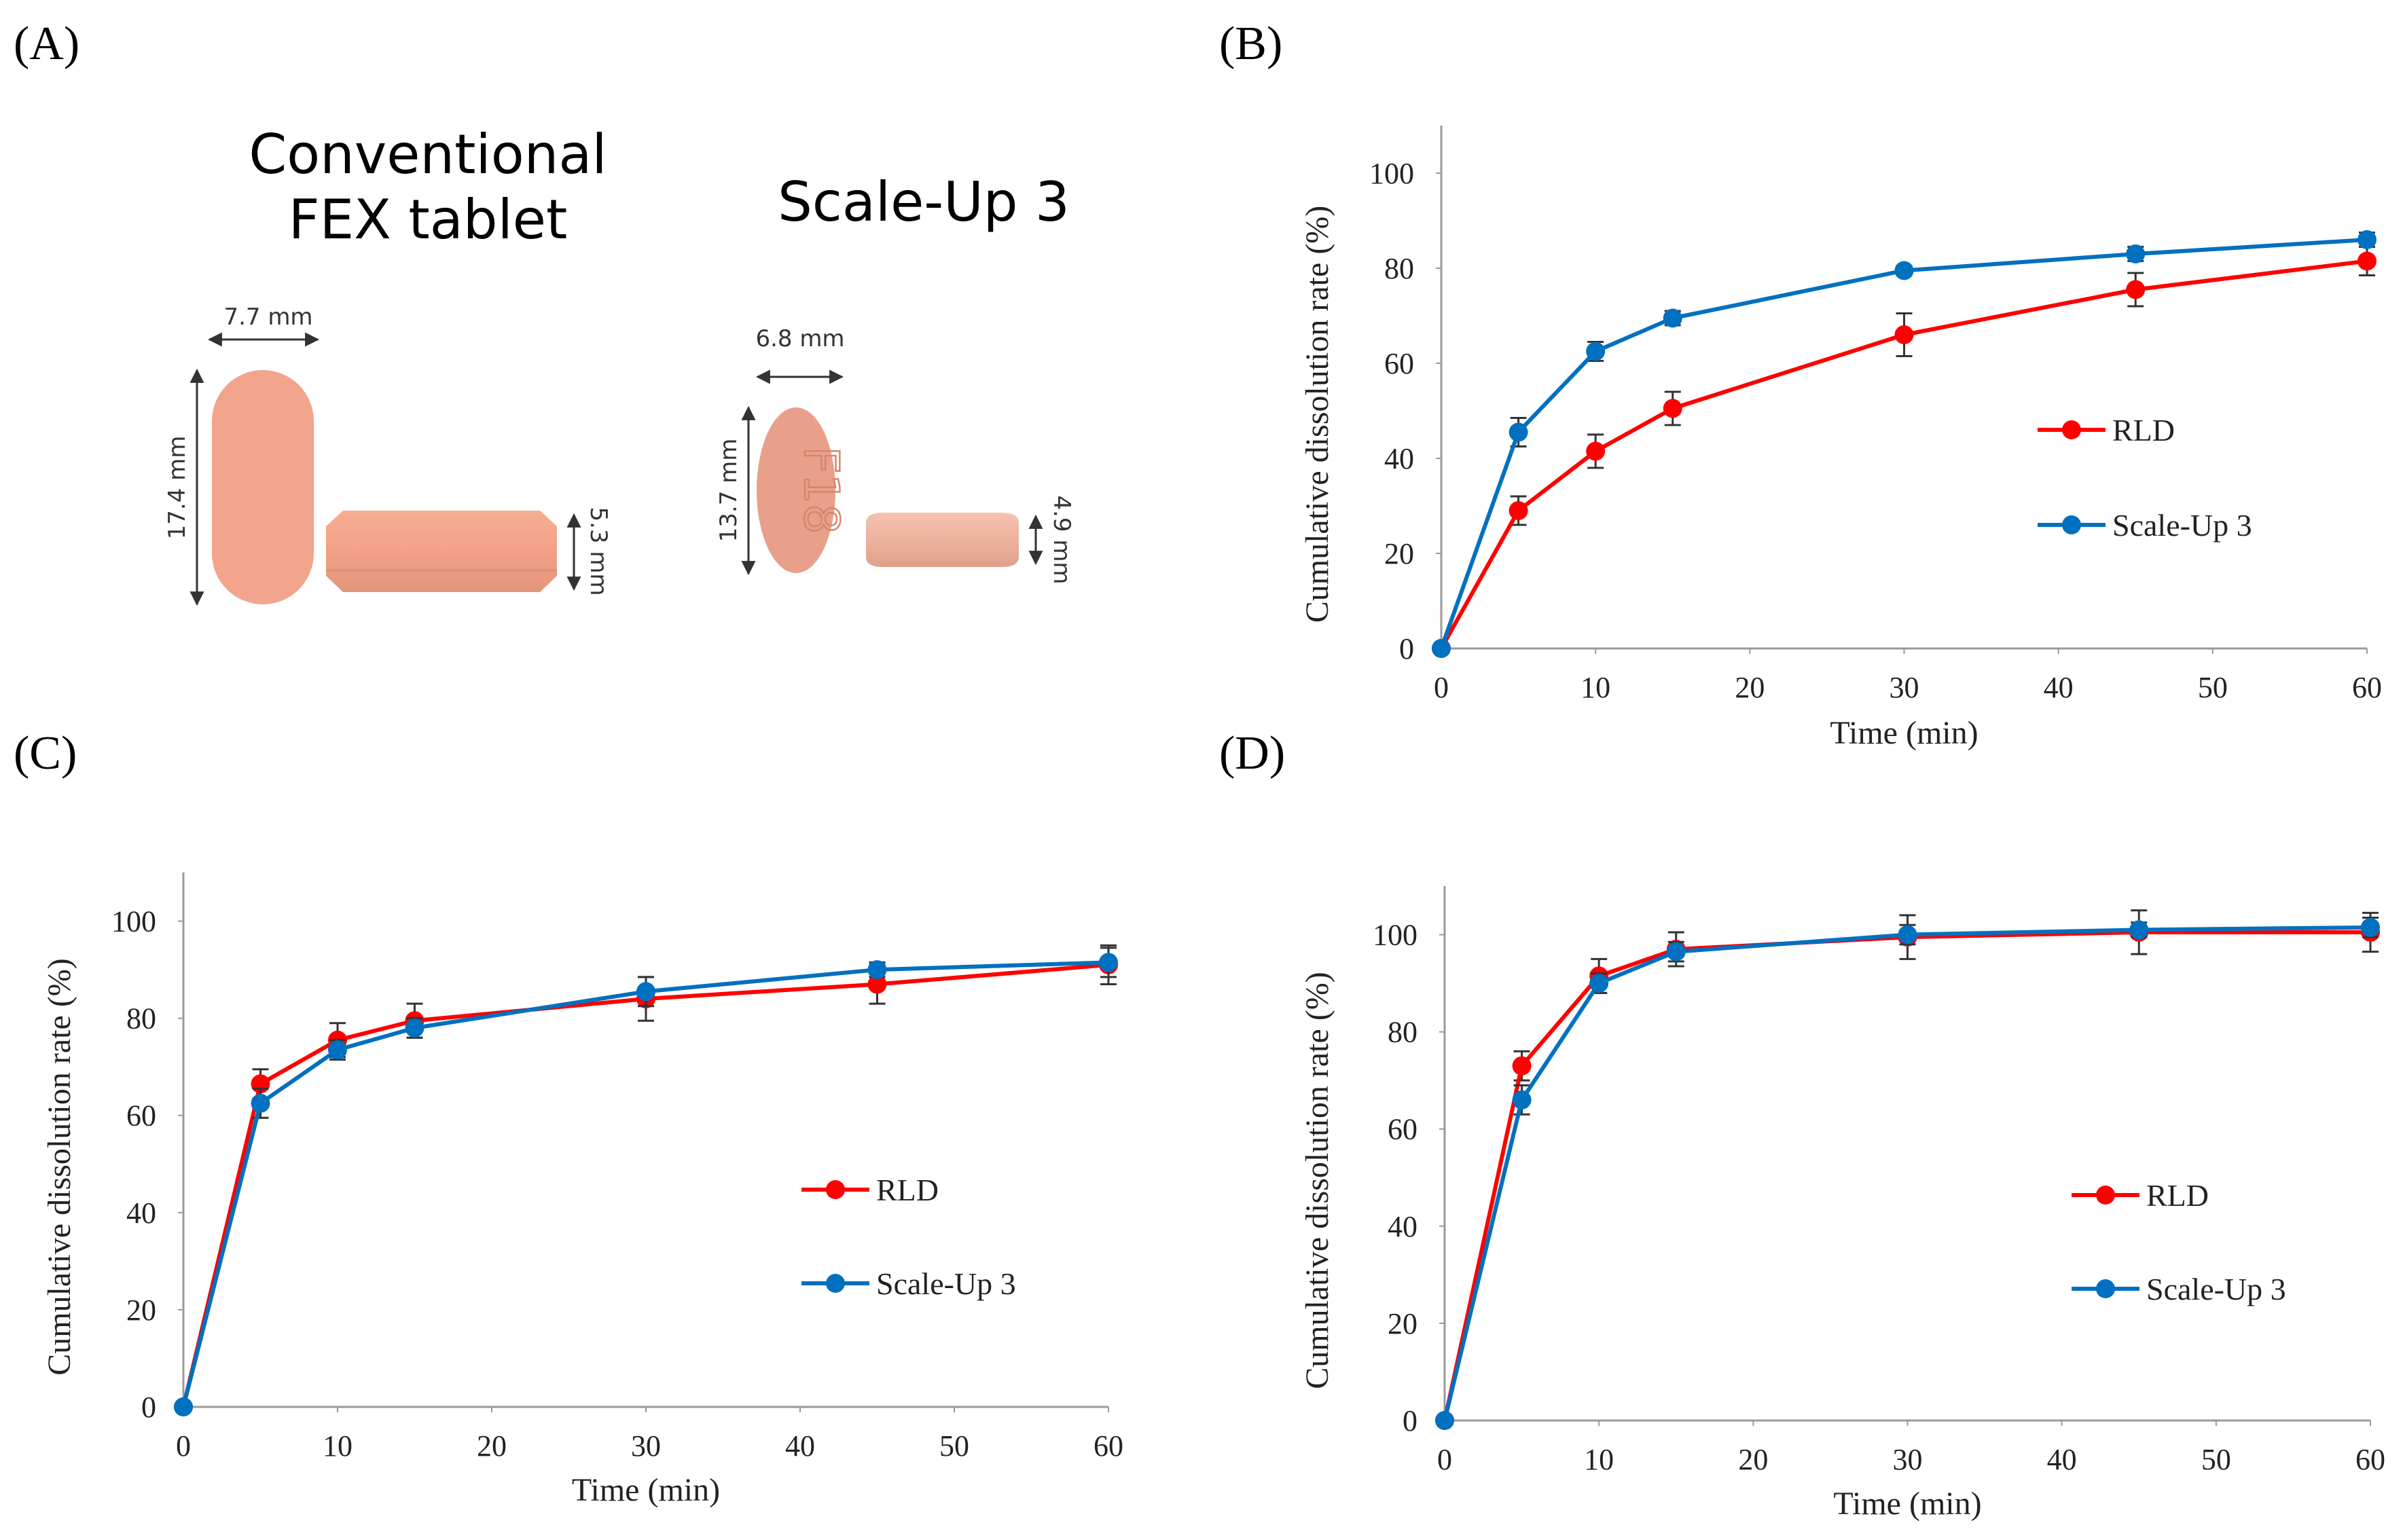 This screenshot has height=1540, width=2403. I want to click on conventional-title-line1: Conventional, so click(428, 154).